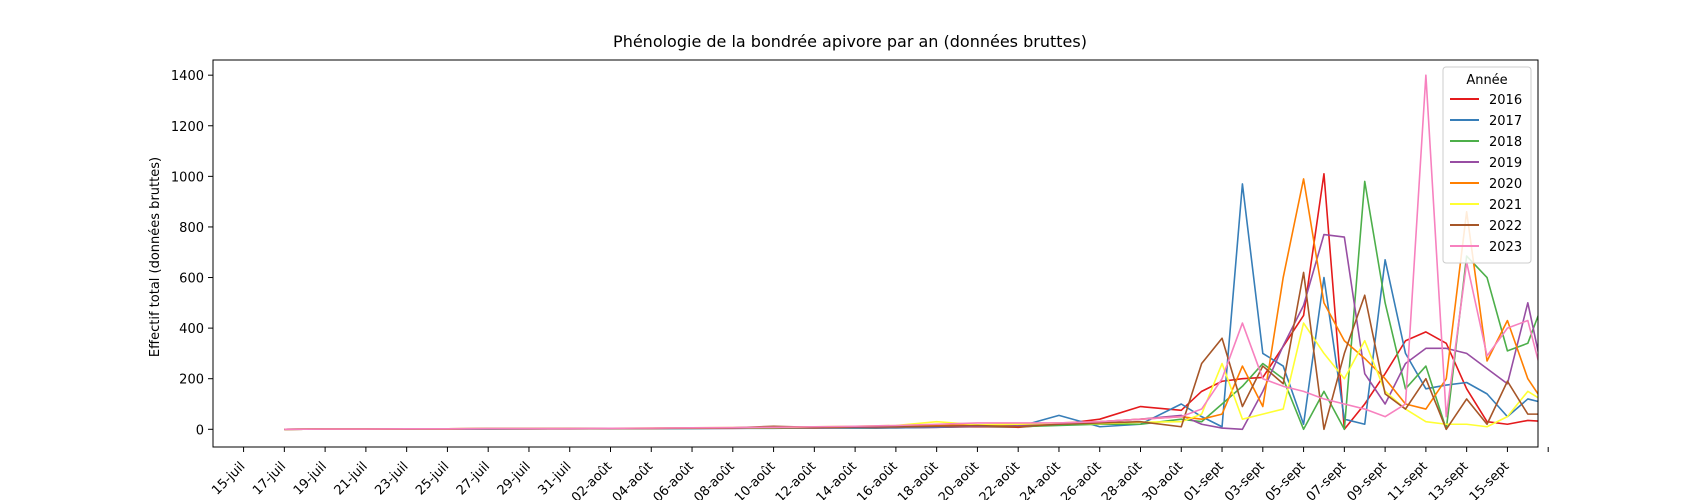 Image resolution: width=1700 pixels, height=500 pixels. I want to click on y-tick-label: 1000, so click(187, 177).